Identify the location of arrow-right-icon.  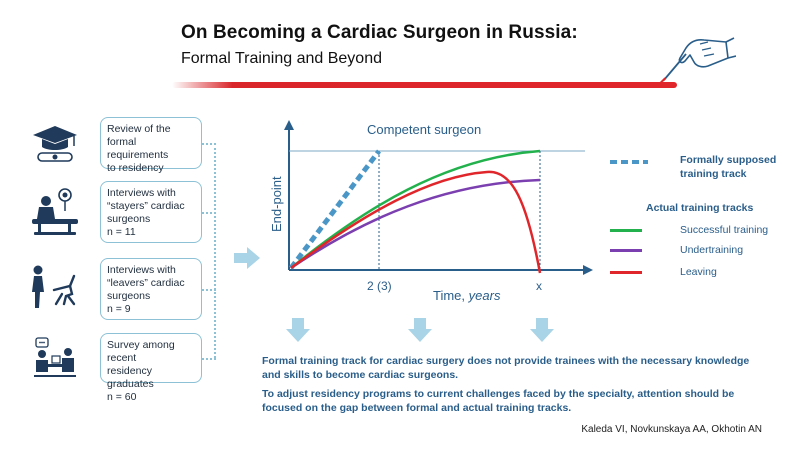
(247, 258).